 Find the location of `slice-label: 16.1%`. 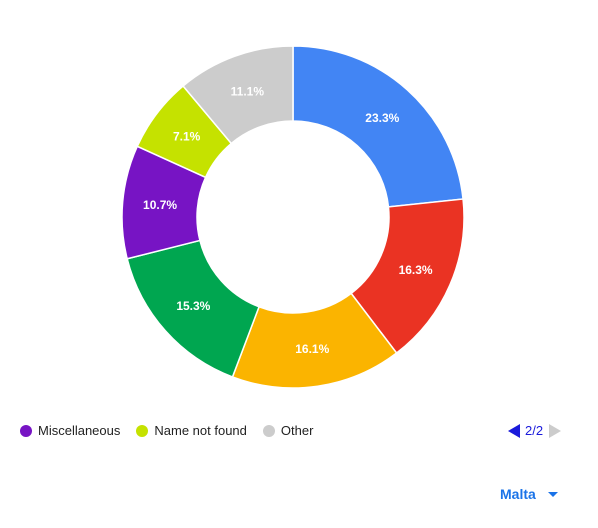

slice-label: 16.1% is located at coordinates (312, 349).